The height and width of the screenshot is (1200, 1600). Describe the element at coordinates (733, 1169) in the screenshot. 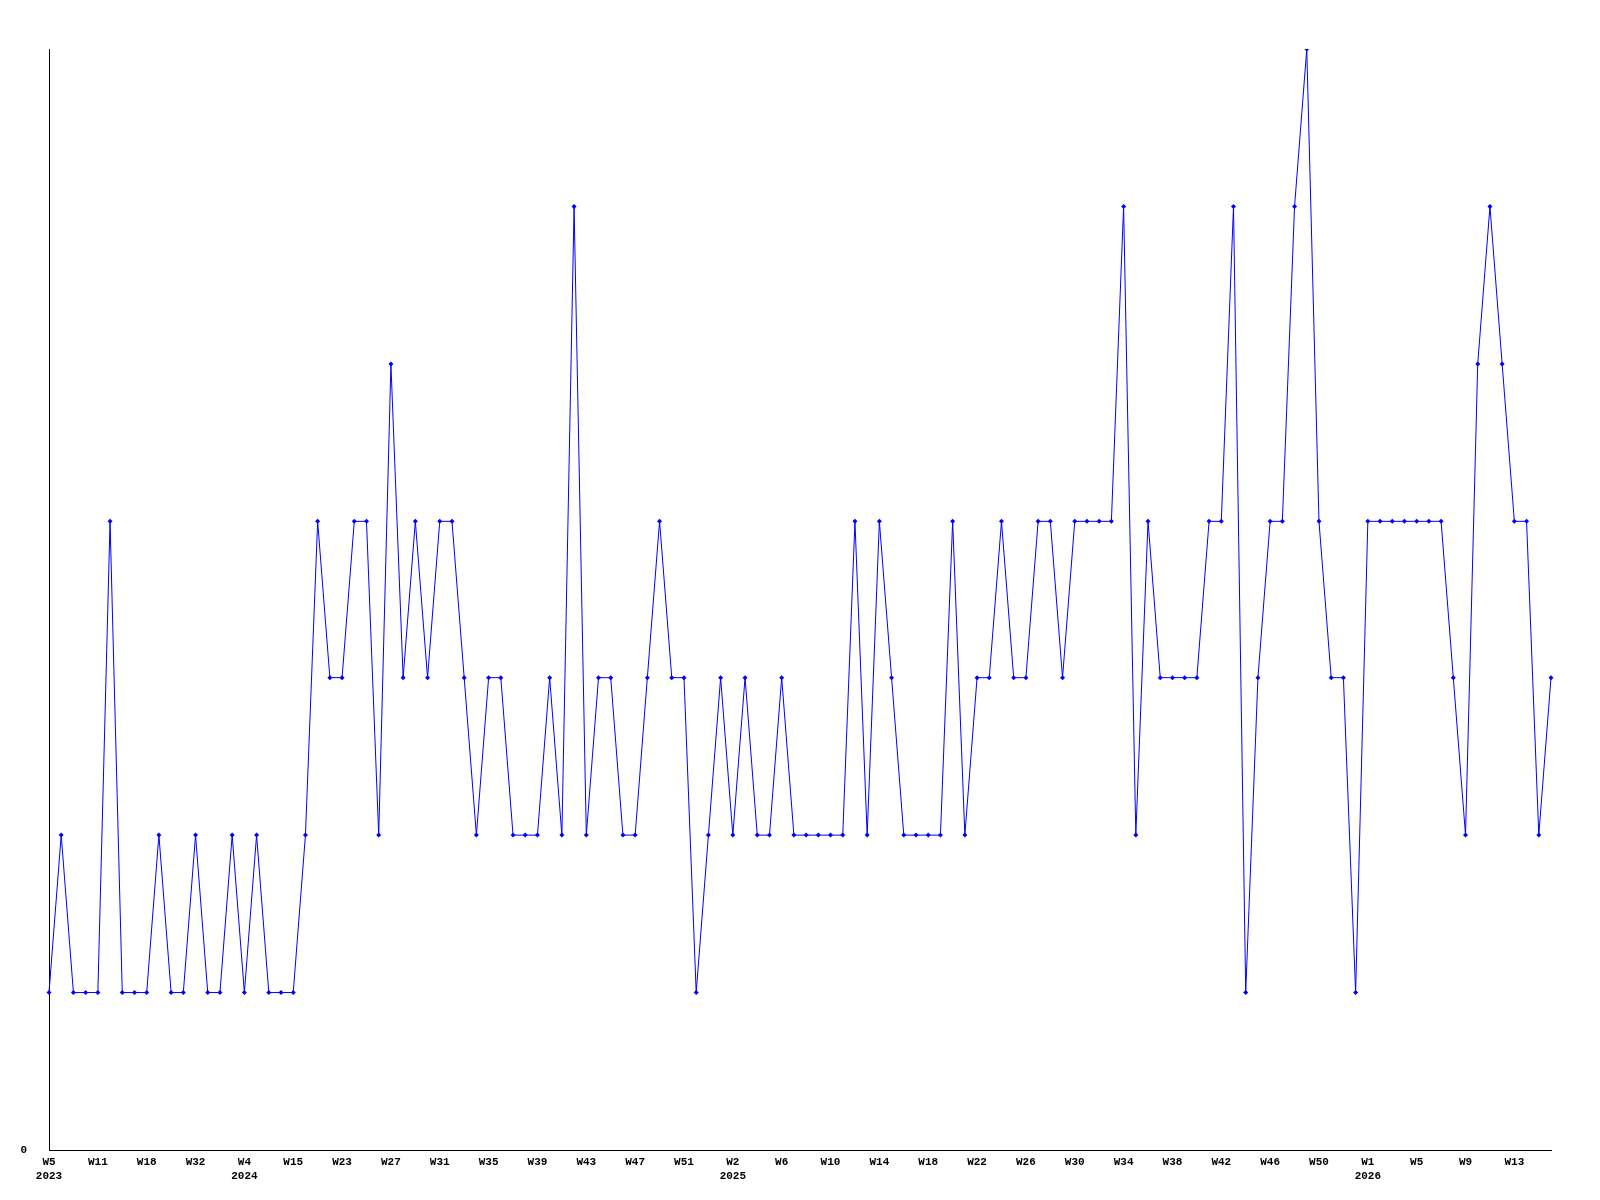

I see `x-tick-label: W2 2025` at that location.